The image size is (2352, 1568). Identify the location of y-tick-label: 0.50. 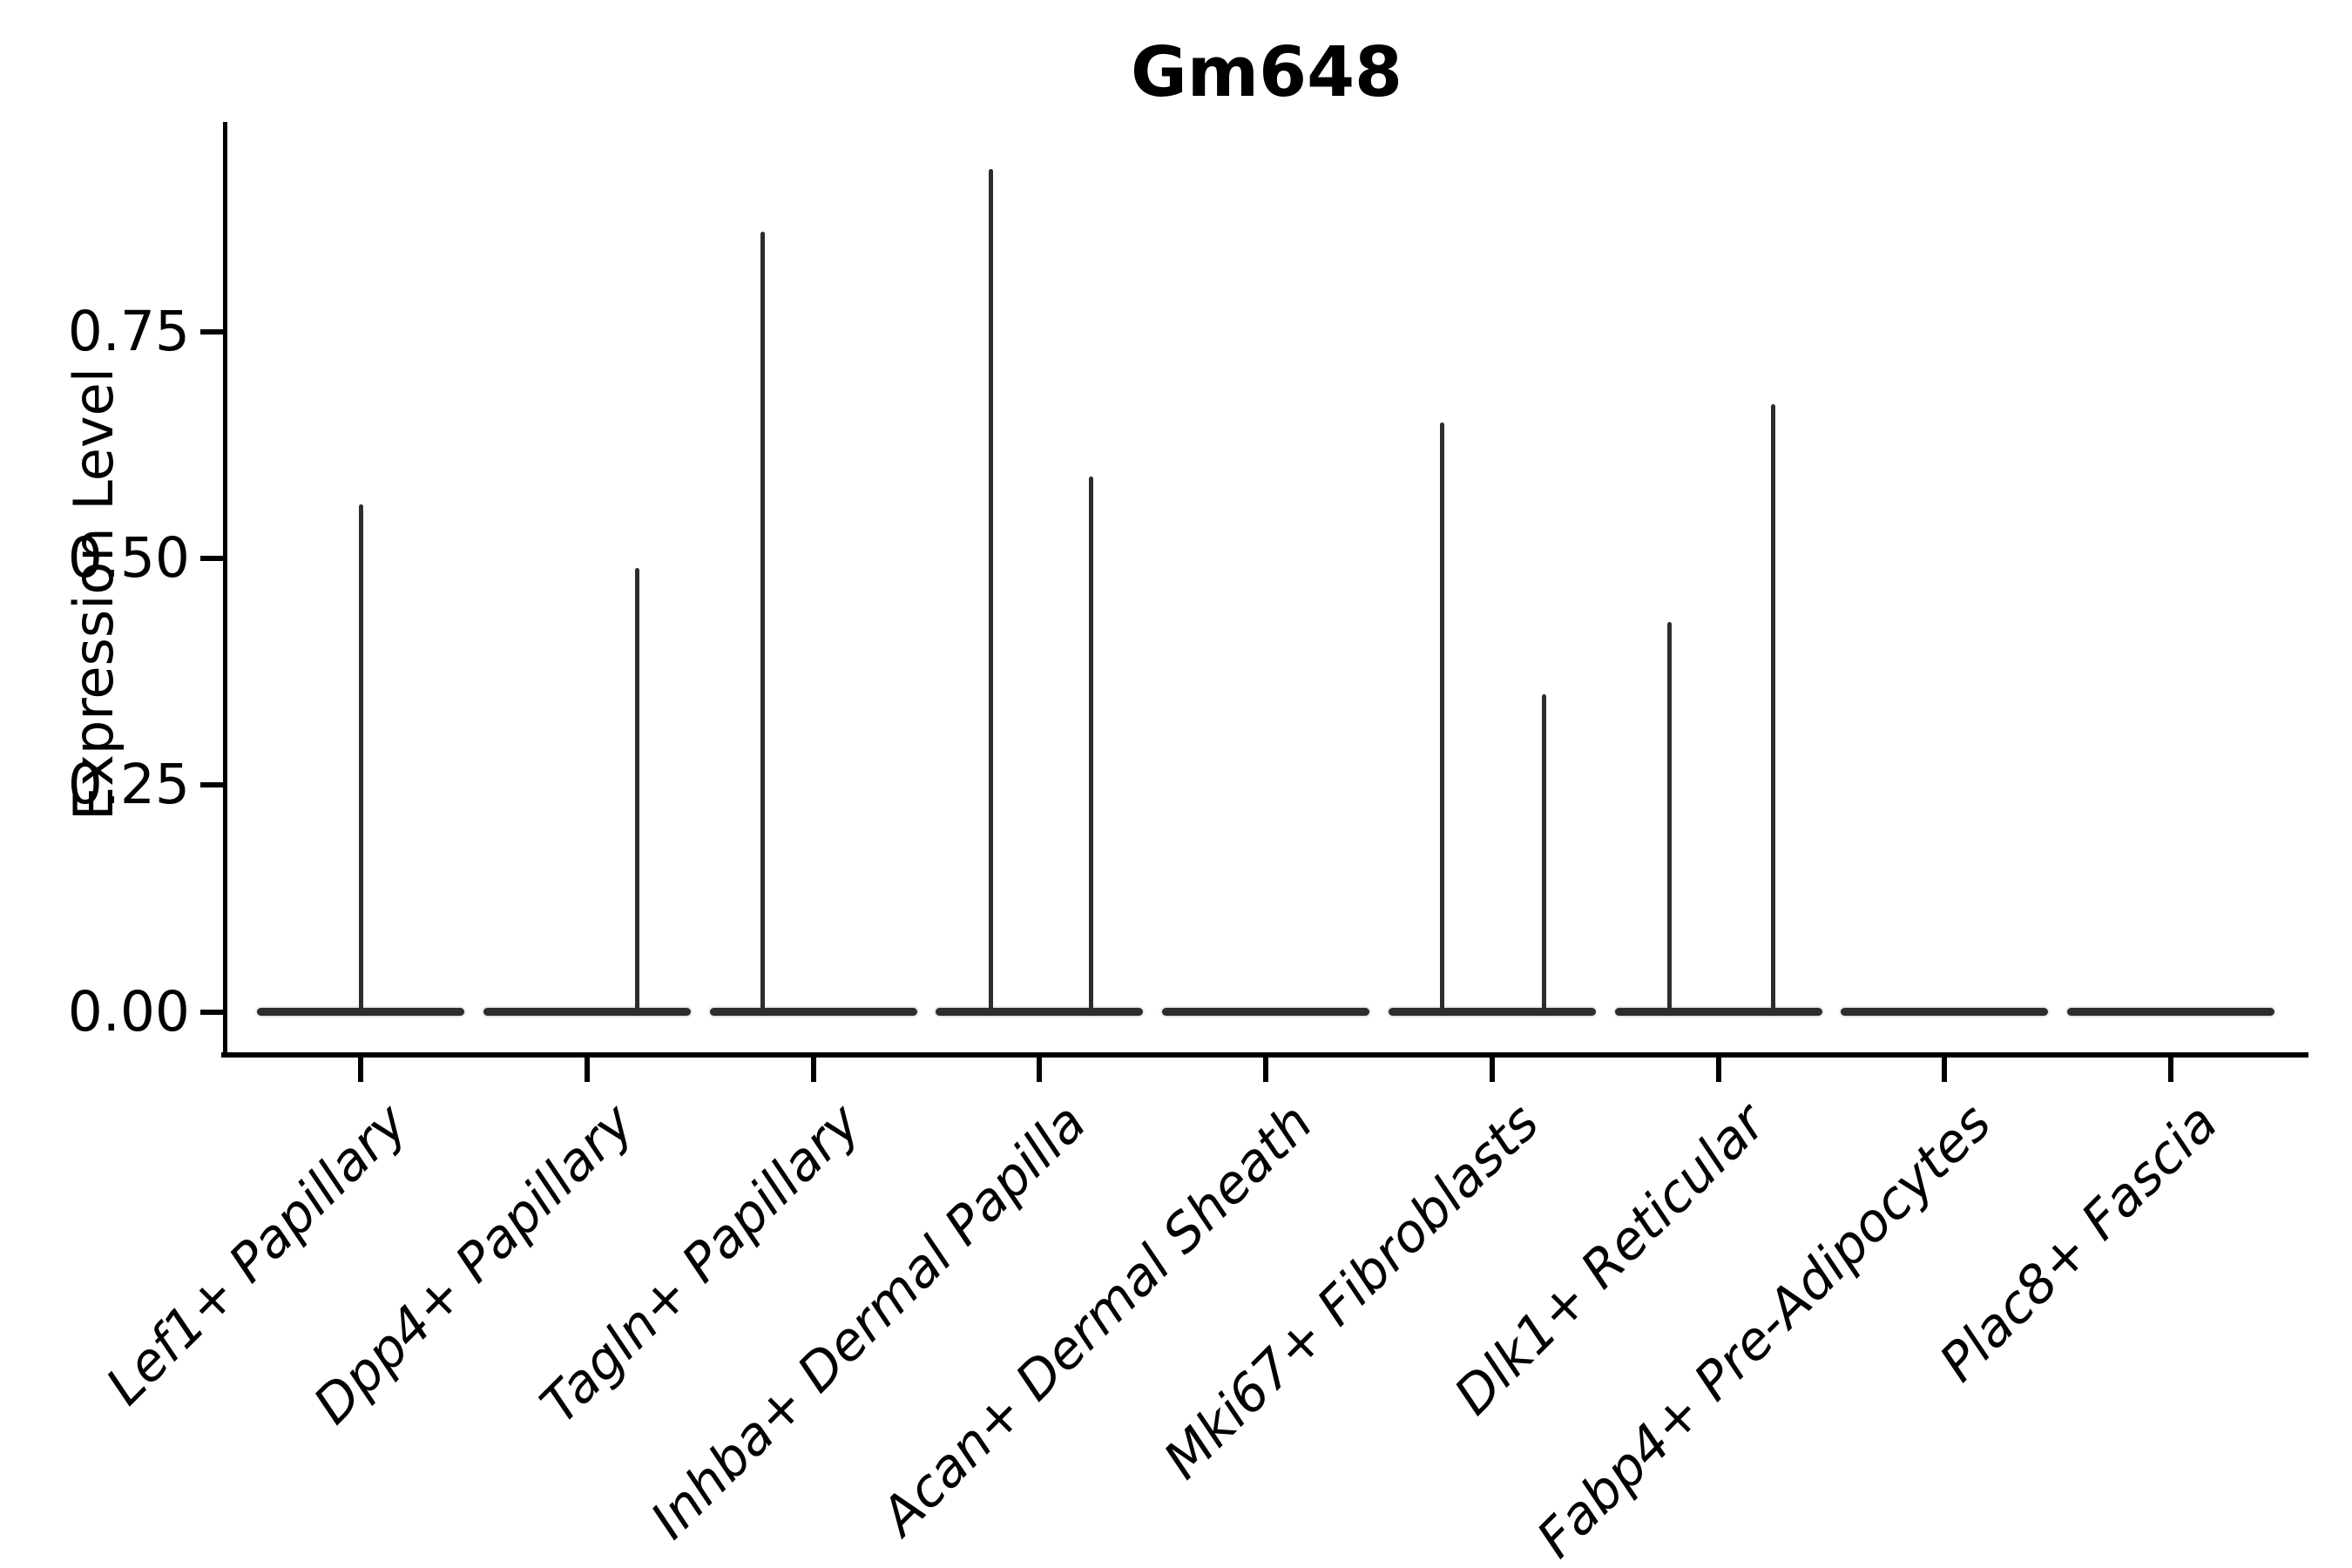
(129, 559).